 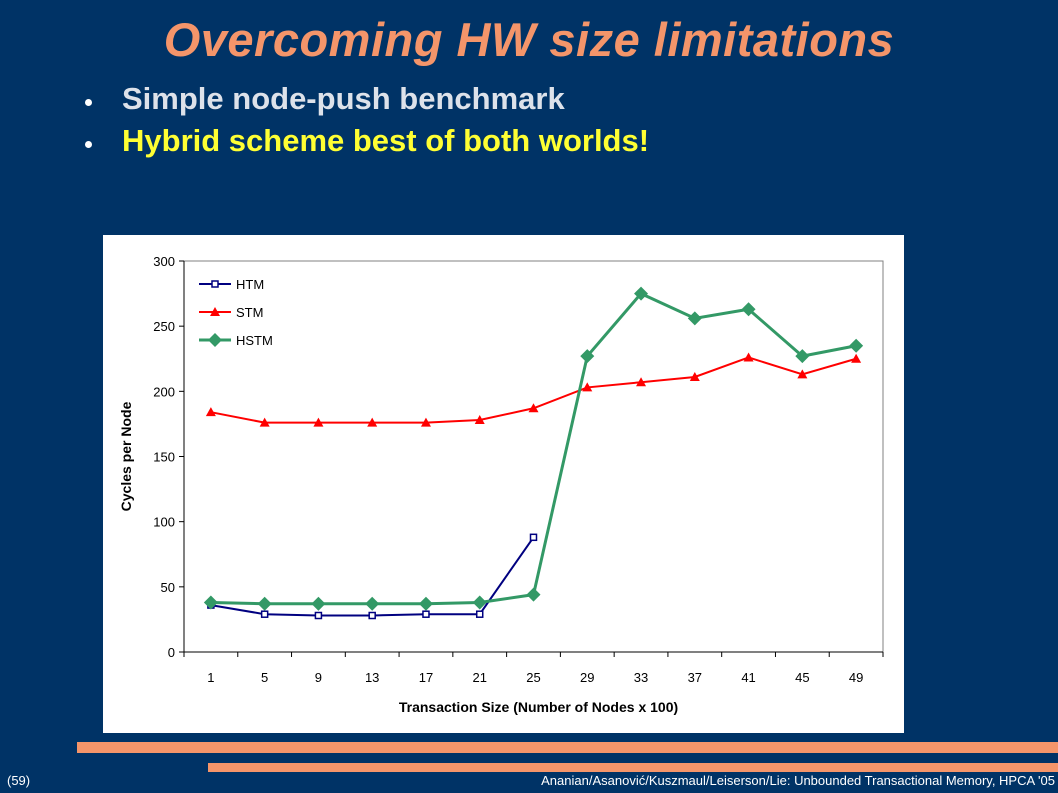 I want to click on slide-title: Overcoming HW size limitations, so click(x=529, y=39).